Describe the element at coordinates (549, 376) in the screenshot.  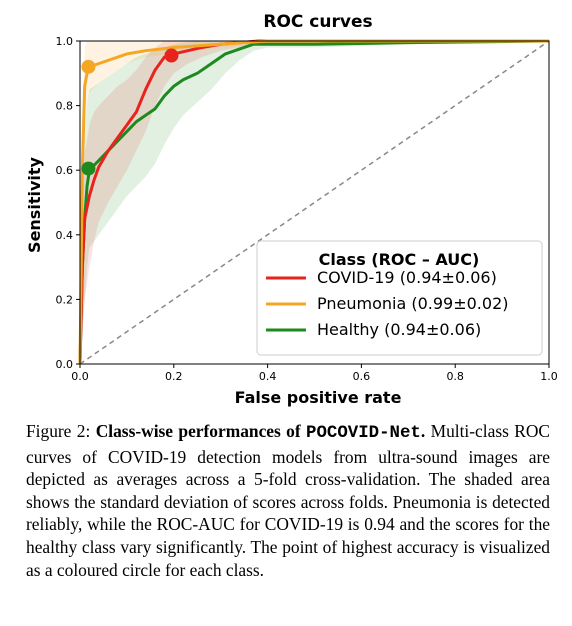
I see `x-tick-label: 1.0` at that location.